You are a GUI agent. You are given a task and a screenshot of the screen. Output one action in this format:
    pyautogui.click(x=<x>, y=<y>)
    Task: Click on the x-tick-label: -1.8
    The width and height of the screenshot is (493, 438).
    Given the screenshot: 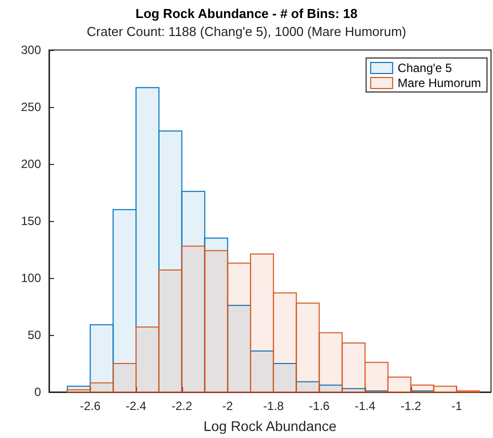 What is the action you would take?
    pyautogui.click(x=273, y=406)
    